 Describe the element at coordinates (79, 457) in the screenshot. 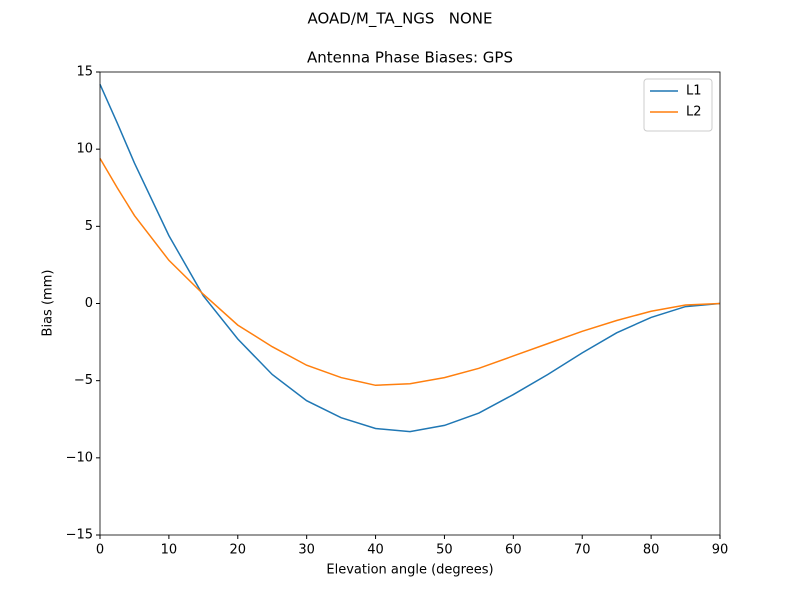

I see `y-tick-label: −10` at that location.